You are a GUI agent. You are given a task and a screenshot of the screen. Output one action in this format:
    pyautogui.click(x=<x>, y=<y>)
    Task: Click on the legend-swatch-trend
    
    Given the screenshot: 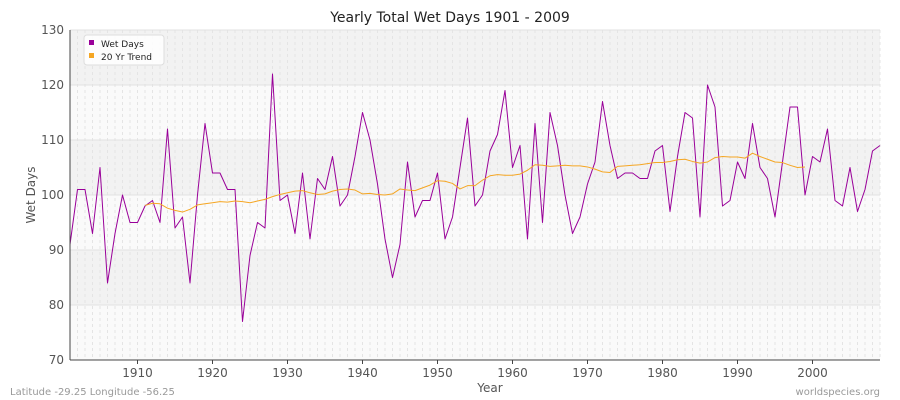 What is the action you would take?
    pyautogui.click(x=91, y=55)
    